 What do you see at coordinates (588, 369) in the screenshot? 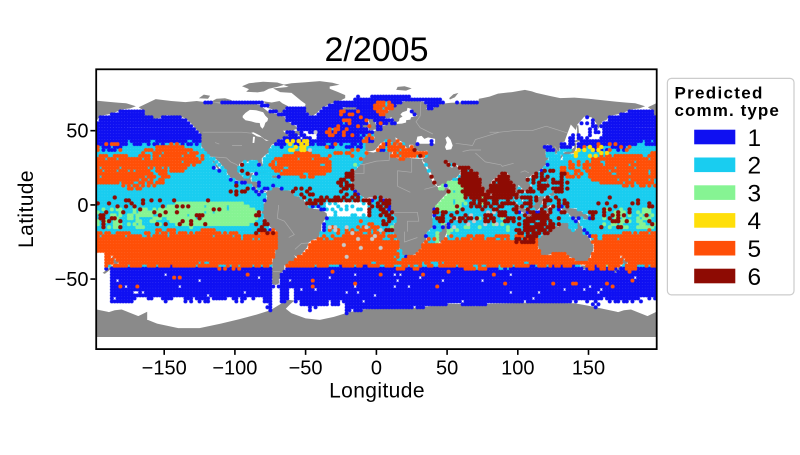
I see `svg-text: 150` at bounding box center [588, 369].